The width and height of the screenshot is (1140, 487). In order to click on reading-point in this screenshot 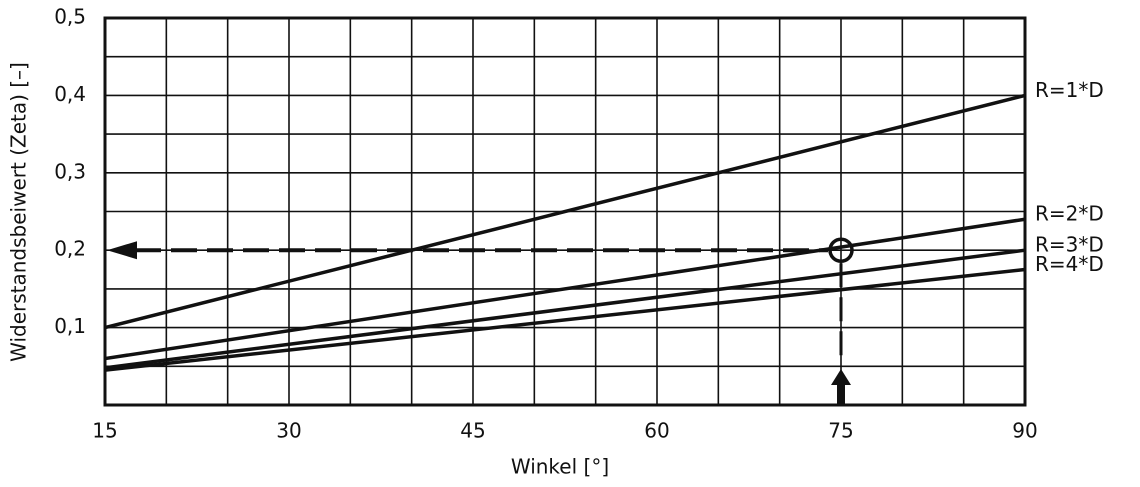, I will do `click(841, 250)`.